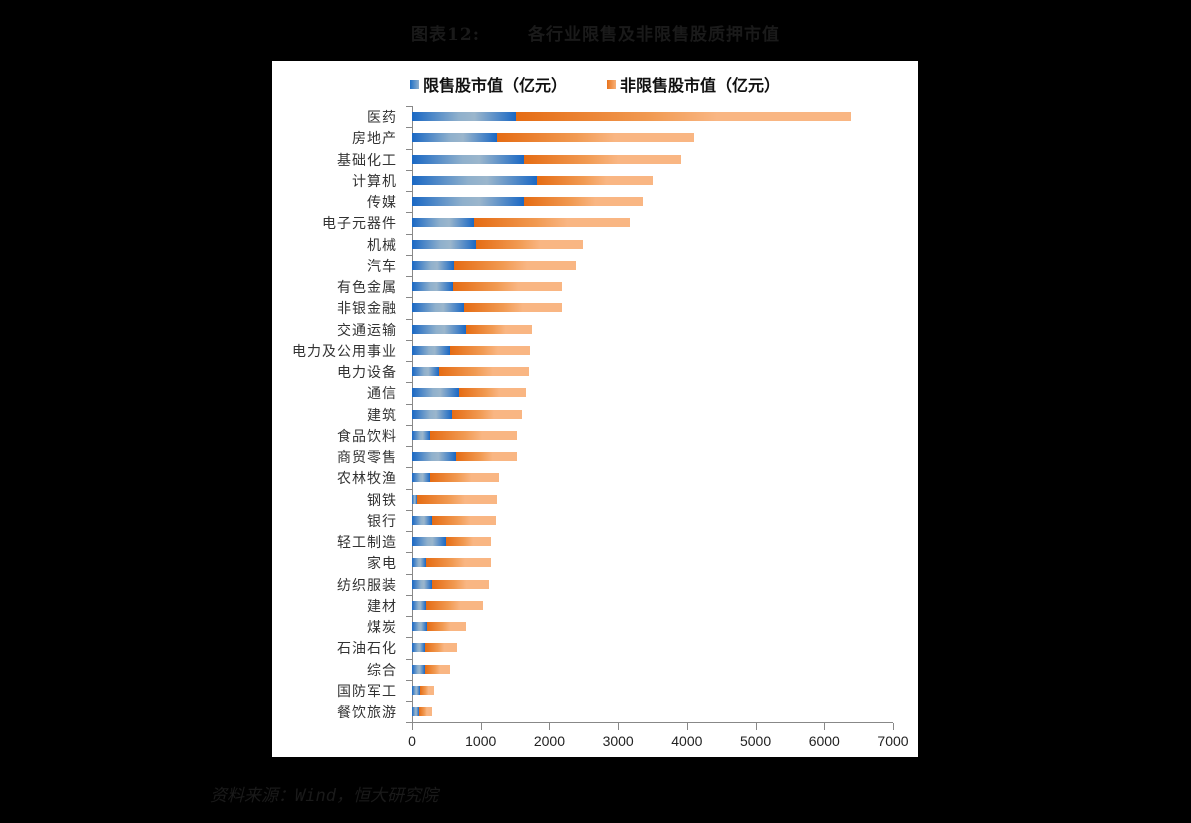  What do you see at coordinates (595, 414) in the screenshot?
I see `bar-row: 建筑` at bounding box center [595, 414].